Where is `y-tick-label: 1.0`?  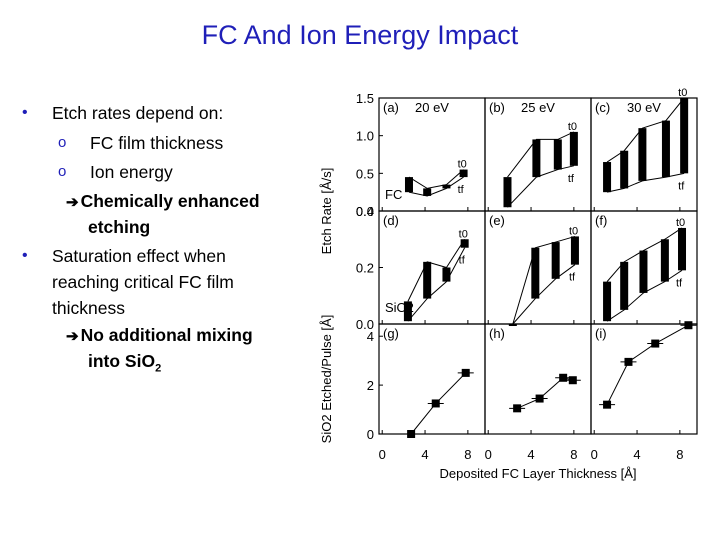
y-tick-label: 1.0 is located at coordinates (365, 136).